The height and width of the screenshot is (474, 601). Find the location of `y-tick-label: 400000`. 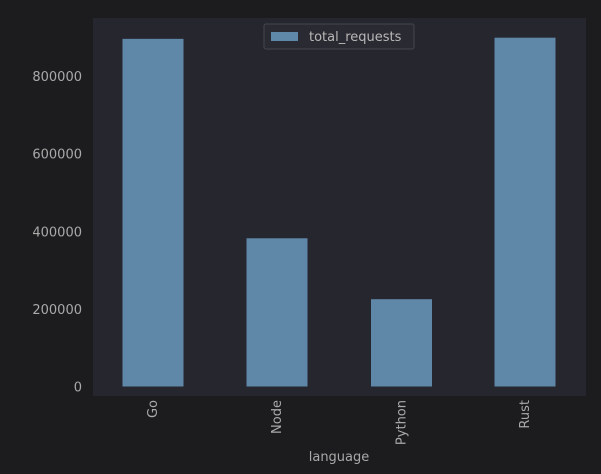

y-tick-label: 400000 is located at coordinates (57, 232).